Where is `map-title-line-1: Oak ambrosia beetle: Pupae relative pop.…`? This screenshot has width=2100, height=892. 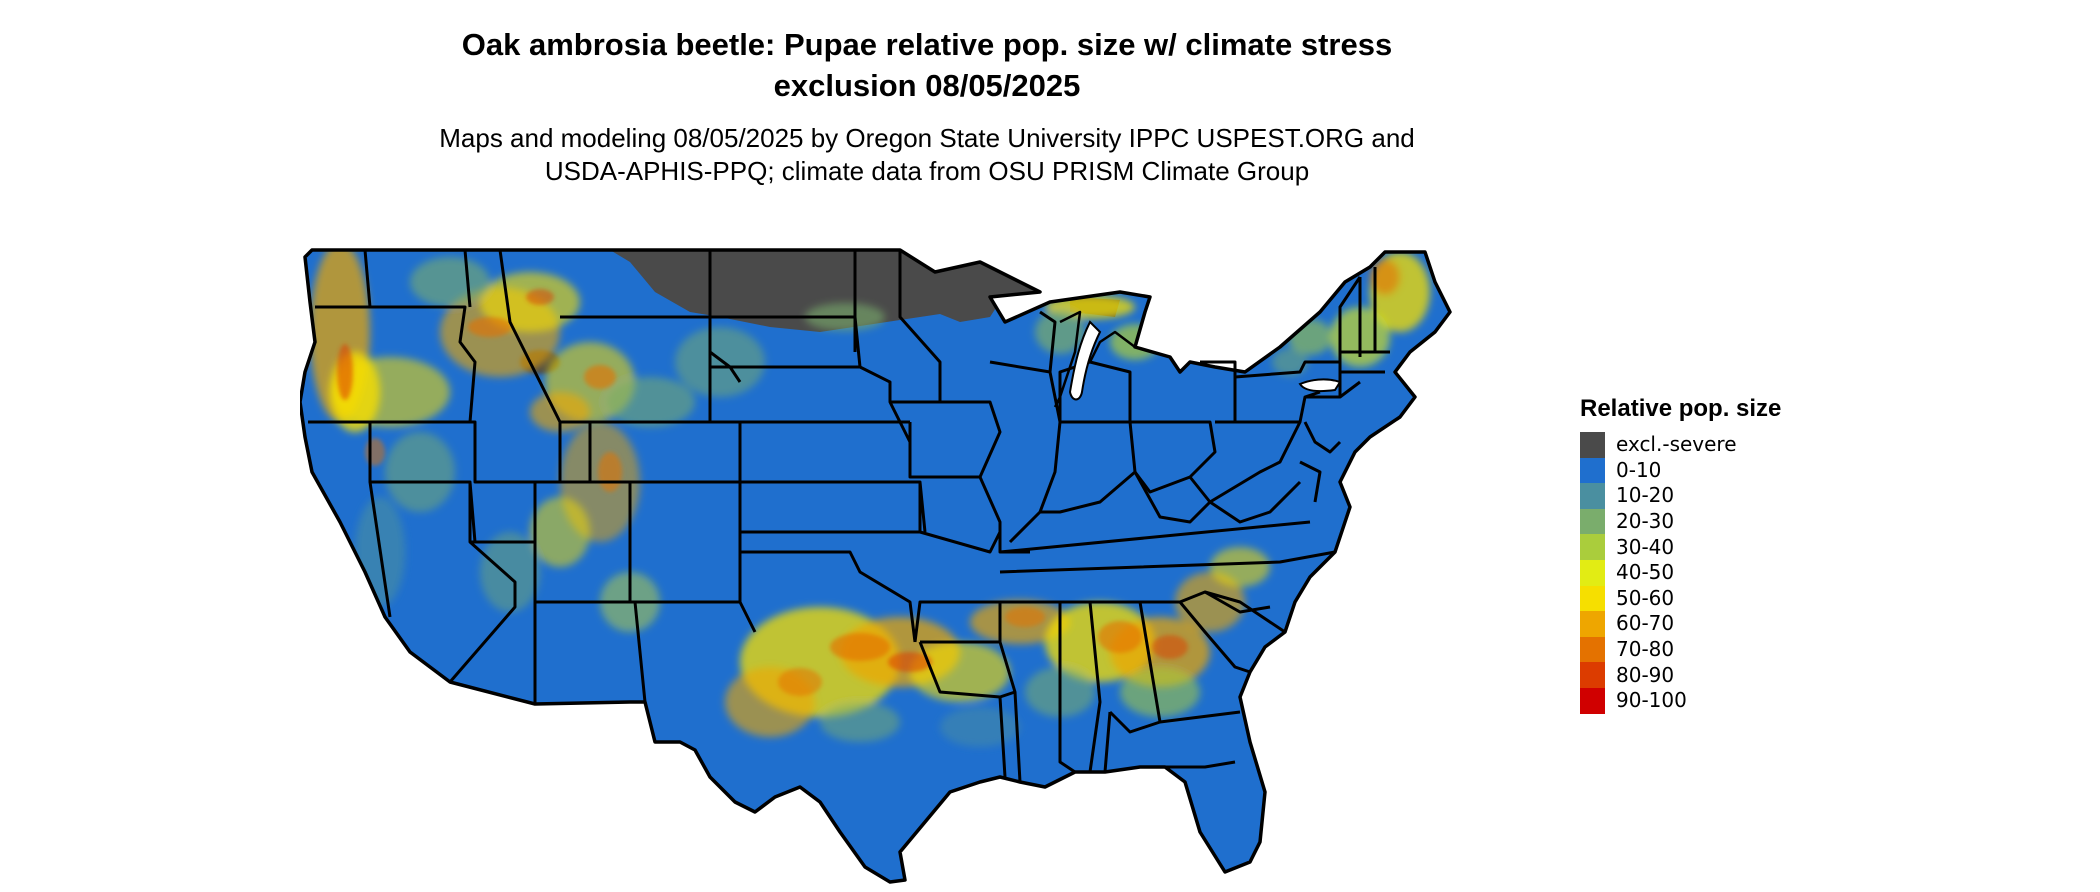
map-title-line-1: Oak ambrosia beetle: Pupae relative pop.… is located at coordinates (927, 44).